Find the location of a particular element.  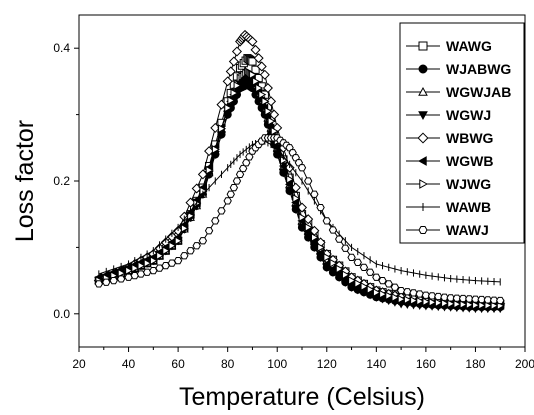

x-tick-label: 140 is located at coordinates (376, 364).